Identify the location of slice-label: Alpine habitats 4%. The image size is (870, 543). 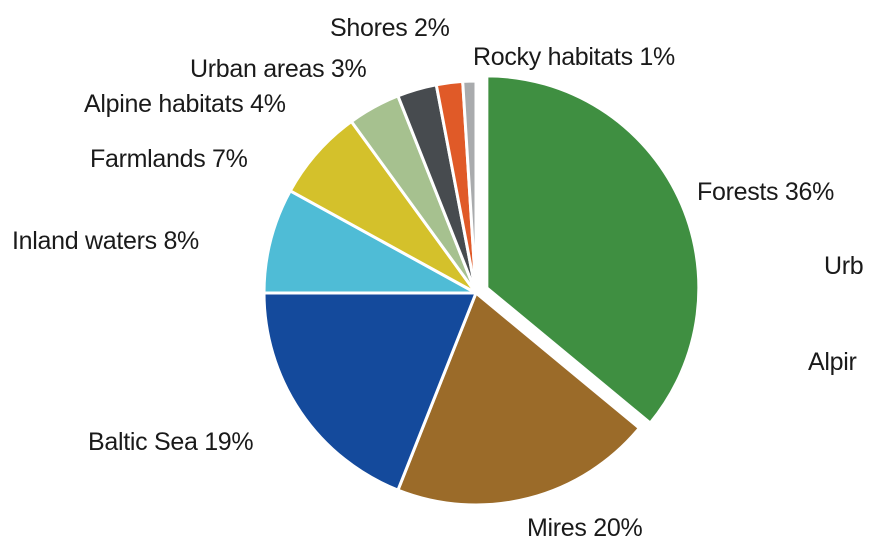
(185, 104).